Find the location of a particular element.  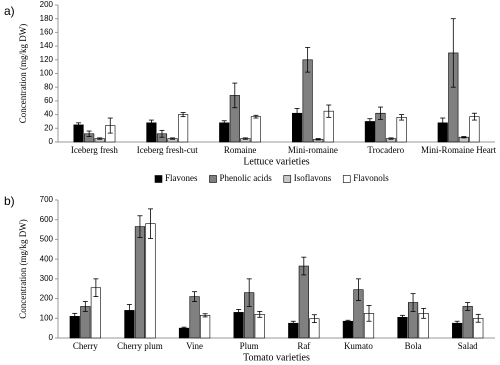

y-tick-label: 700 is located at coordinates (47, 199).